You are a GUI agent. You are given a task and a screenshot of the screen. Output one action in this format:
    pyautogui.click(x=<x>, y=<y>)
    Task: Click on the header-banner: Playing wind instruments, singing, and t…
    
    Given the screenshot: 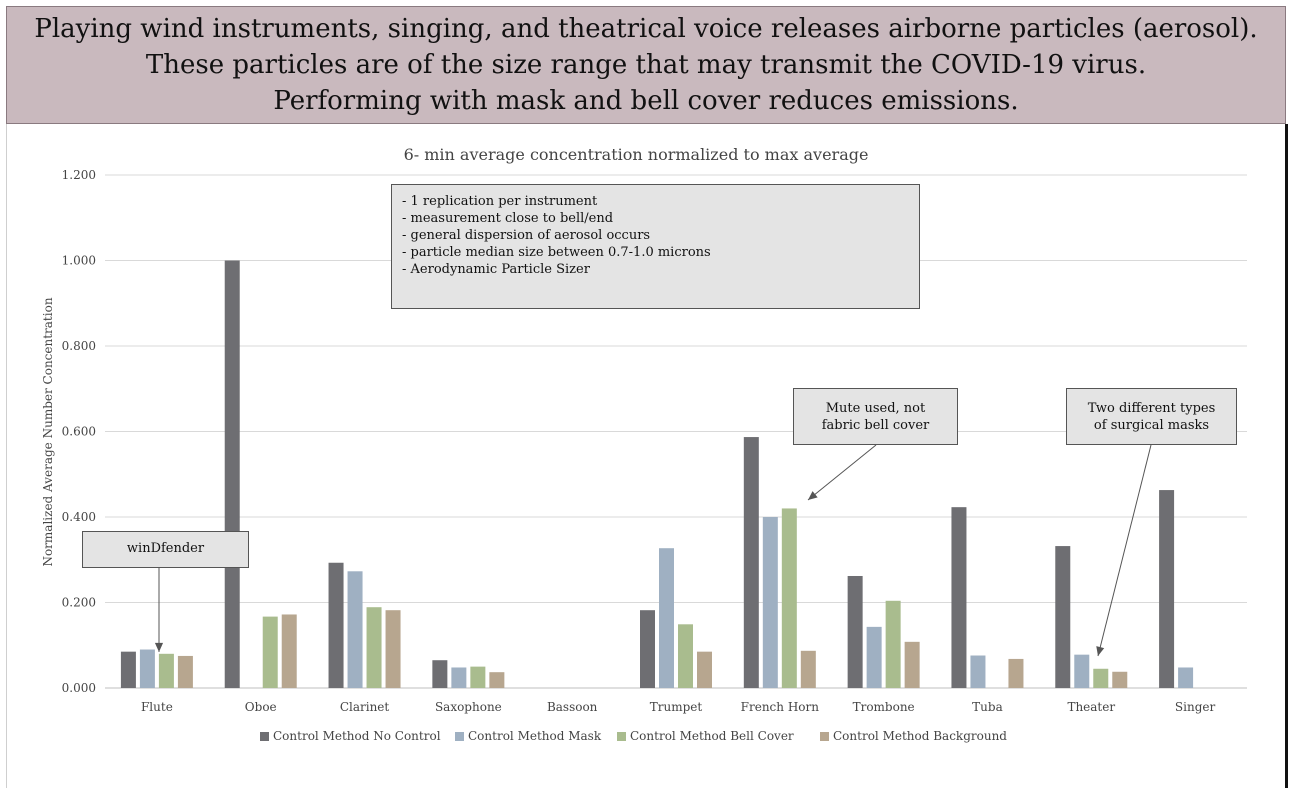 What is the action you would take?
    pyautogui.click(x=646, y=65)
    